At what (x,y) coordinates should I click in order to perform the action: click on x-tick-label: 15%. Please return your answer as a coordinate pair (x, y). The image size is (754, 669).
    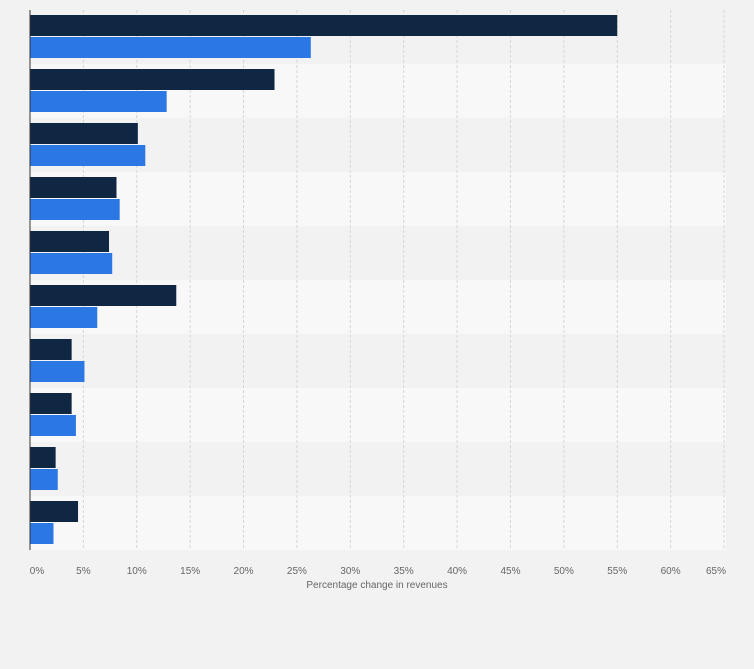
    Looking at the image, I should click on (190, 571).